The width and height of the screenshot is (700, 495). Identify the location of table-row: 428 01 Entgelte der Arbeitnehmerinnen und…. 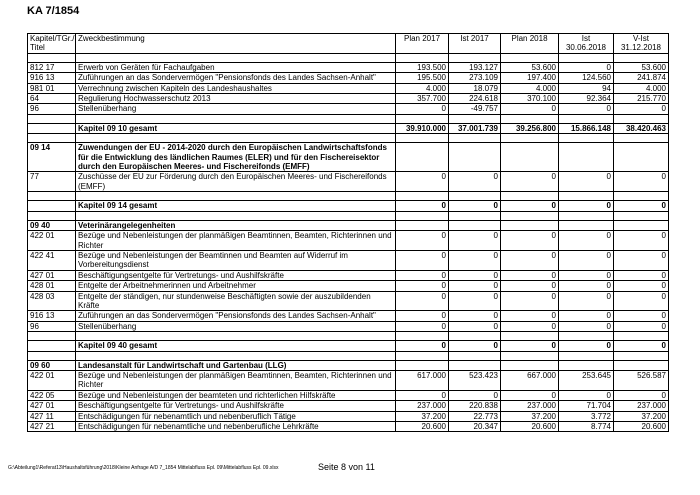
(348, 286).